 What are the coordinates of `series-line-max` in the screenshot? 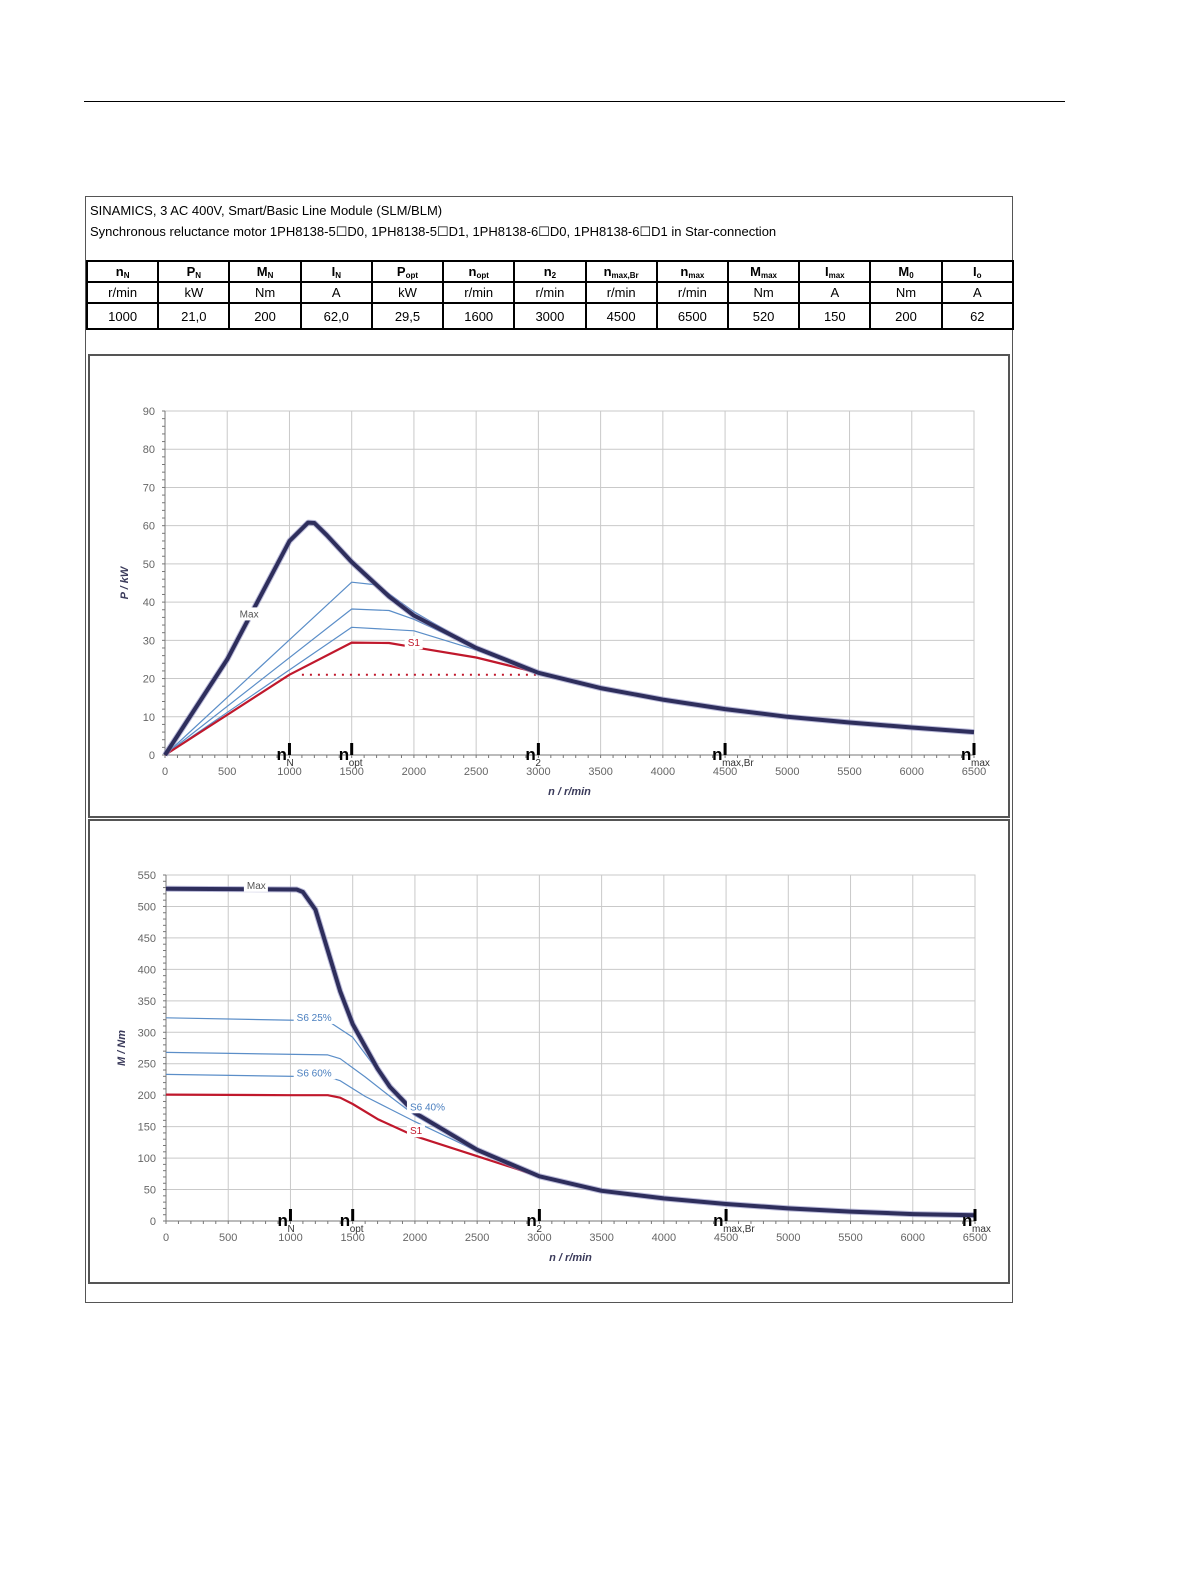 It's located at (569, 638).